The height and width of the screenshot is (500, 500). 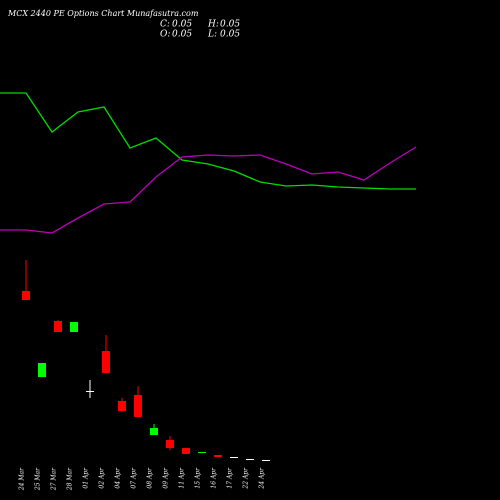 I want to click on ohlc-label: C:, so click(x=165, y=25).